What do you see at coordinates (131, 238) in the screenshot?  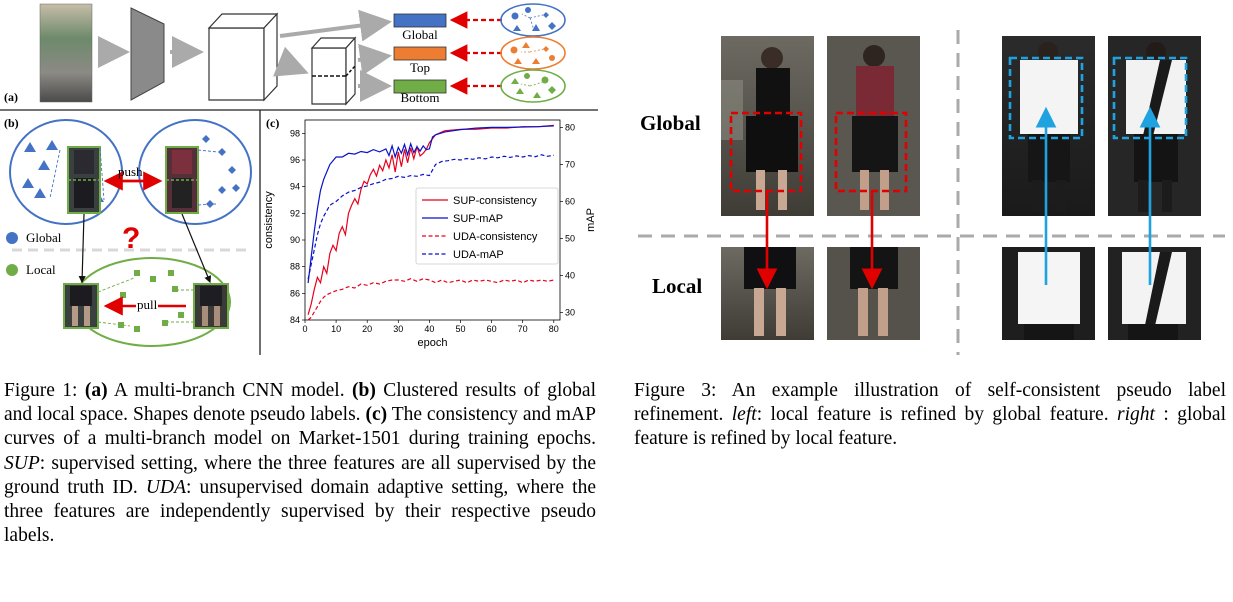 I see `question-mark: ?` at bounding box center [131, 238].